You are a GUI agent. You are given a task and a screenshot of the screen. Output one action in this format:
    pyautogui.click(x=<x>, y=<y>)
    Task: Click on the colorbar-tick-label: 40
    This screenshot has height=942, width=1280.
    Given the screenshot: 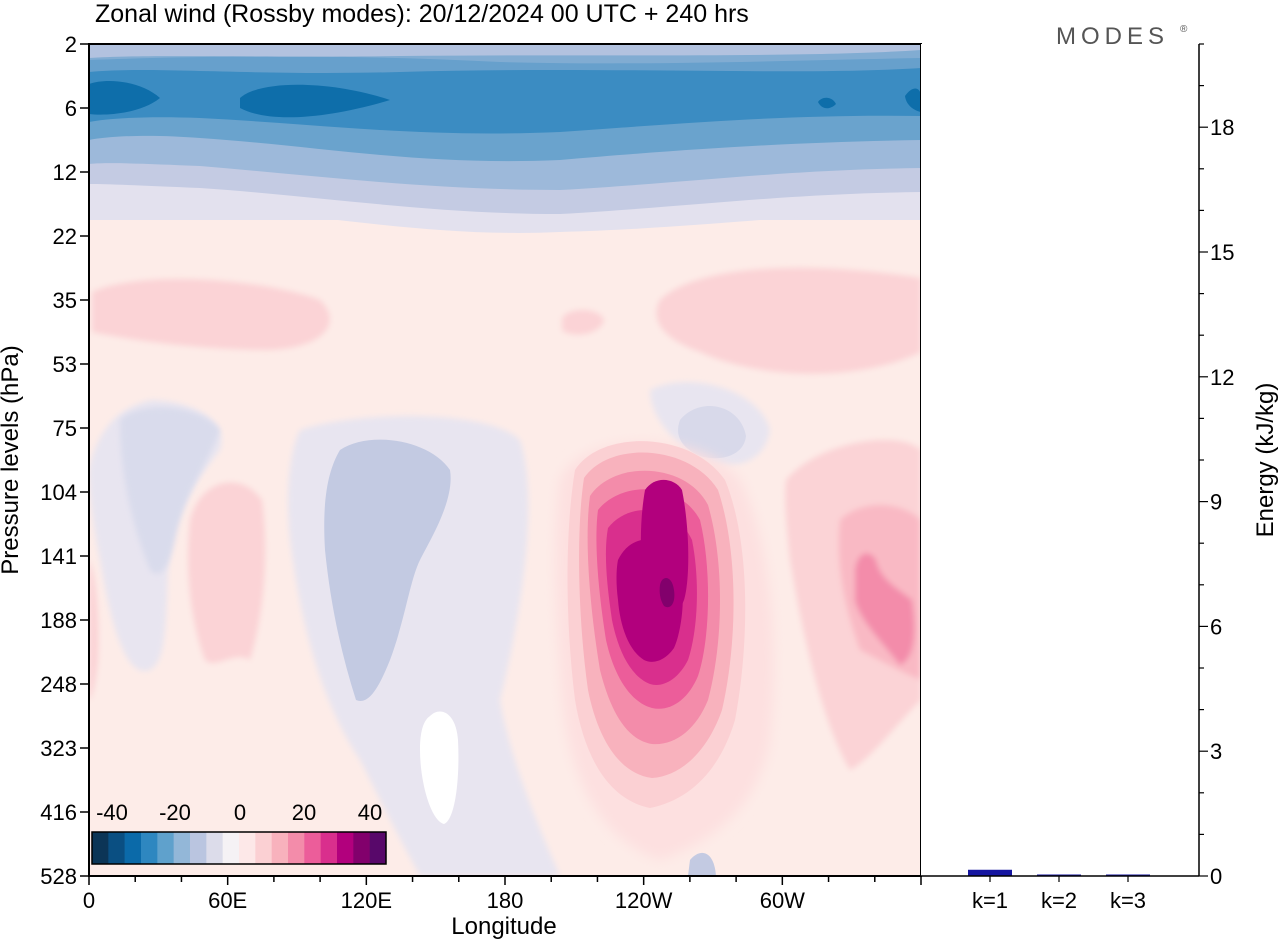 What is the action you would take?
    pyautogui.click(x=370, y=812)
    